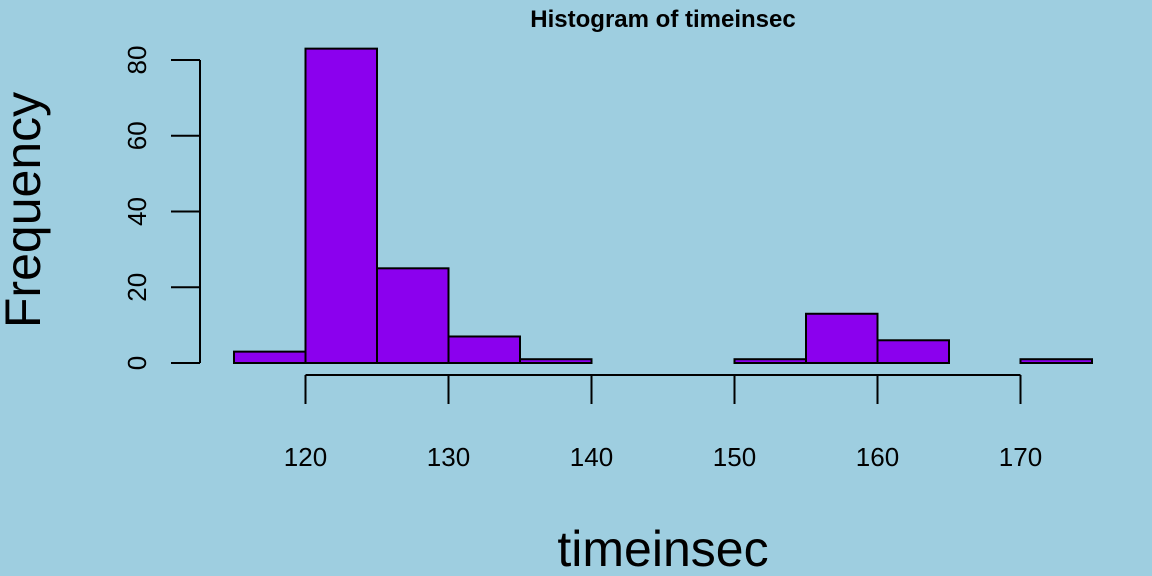 The width and height of the screenshot is (1152, 576). I want to click on chart-title: Histogram of timeinsec, so click(662, 19).